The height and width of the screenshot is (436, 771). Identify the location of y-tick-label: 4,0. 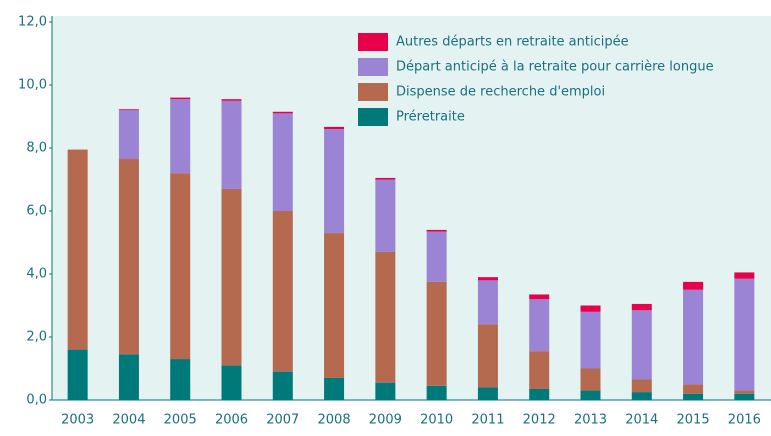
(36, 274).